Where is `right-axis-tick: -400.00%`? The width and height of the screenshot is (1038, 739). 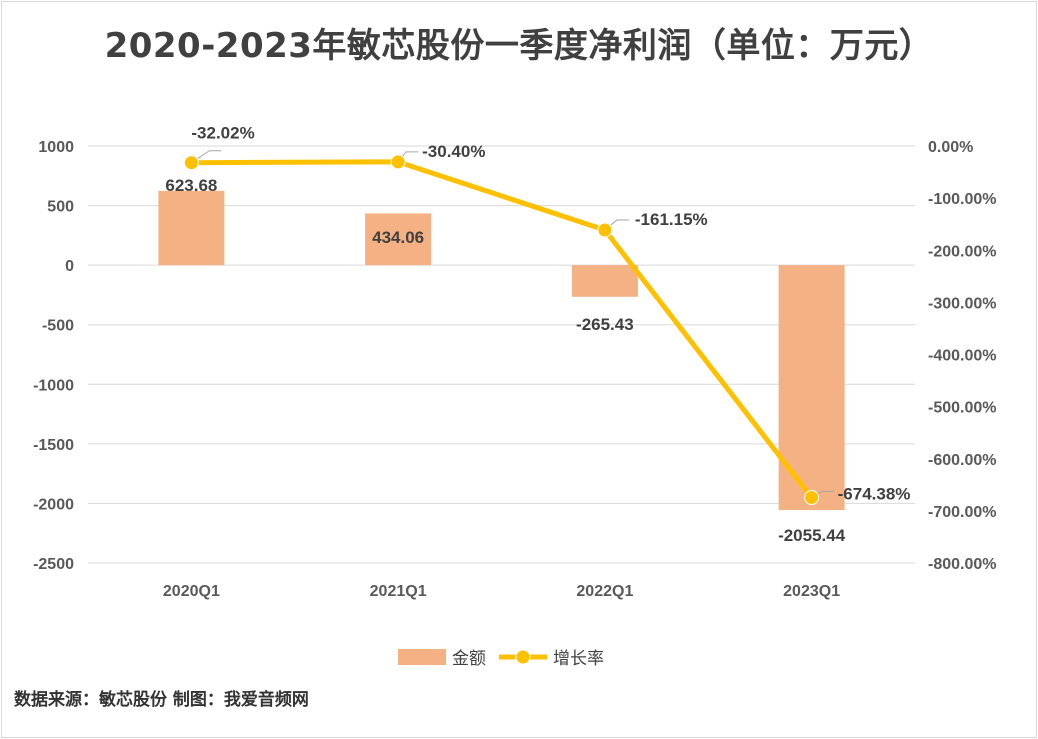
right-axis-tick: -400.00% is located at coordinates (962, 356).